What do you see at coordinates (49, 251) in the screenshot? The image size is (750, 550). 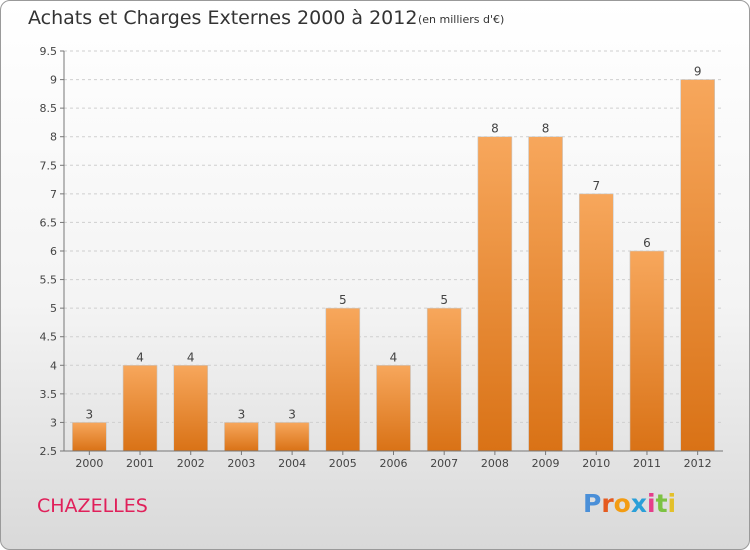 I see `y-tick-labels: 2.5 3 3.5 4 4.5 5 5.5 6 6.5 7 7.5 8 8.5 9 9.5` at bounding box center [49, 251].